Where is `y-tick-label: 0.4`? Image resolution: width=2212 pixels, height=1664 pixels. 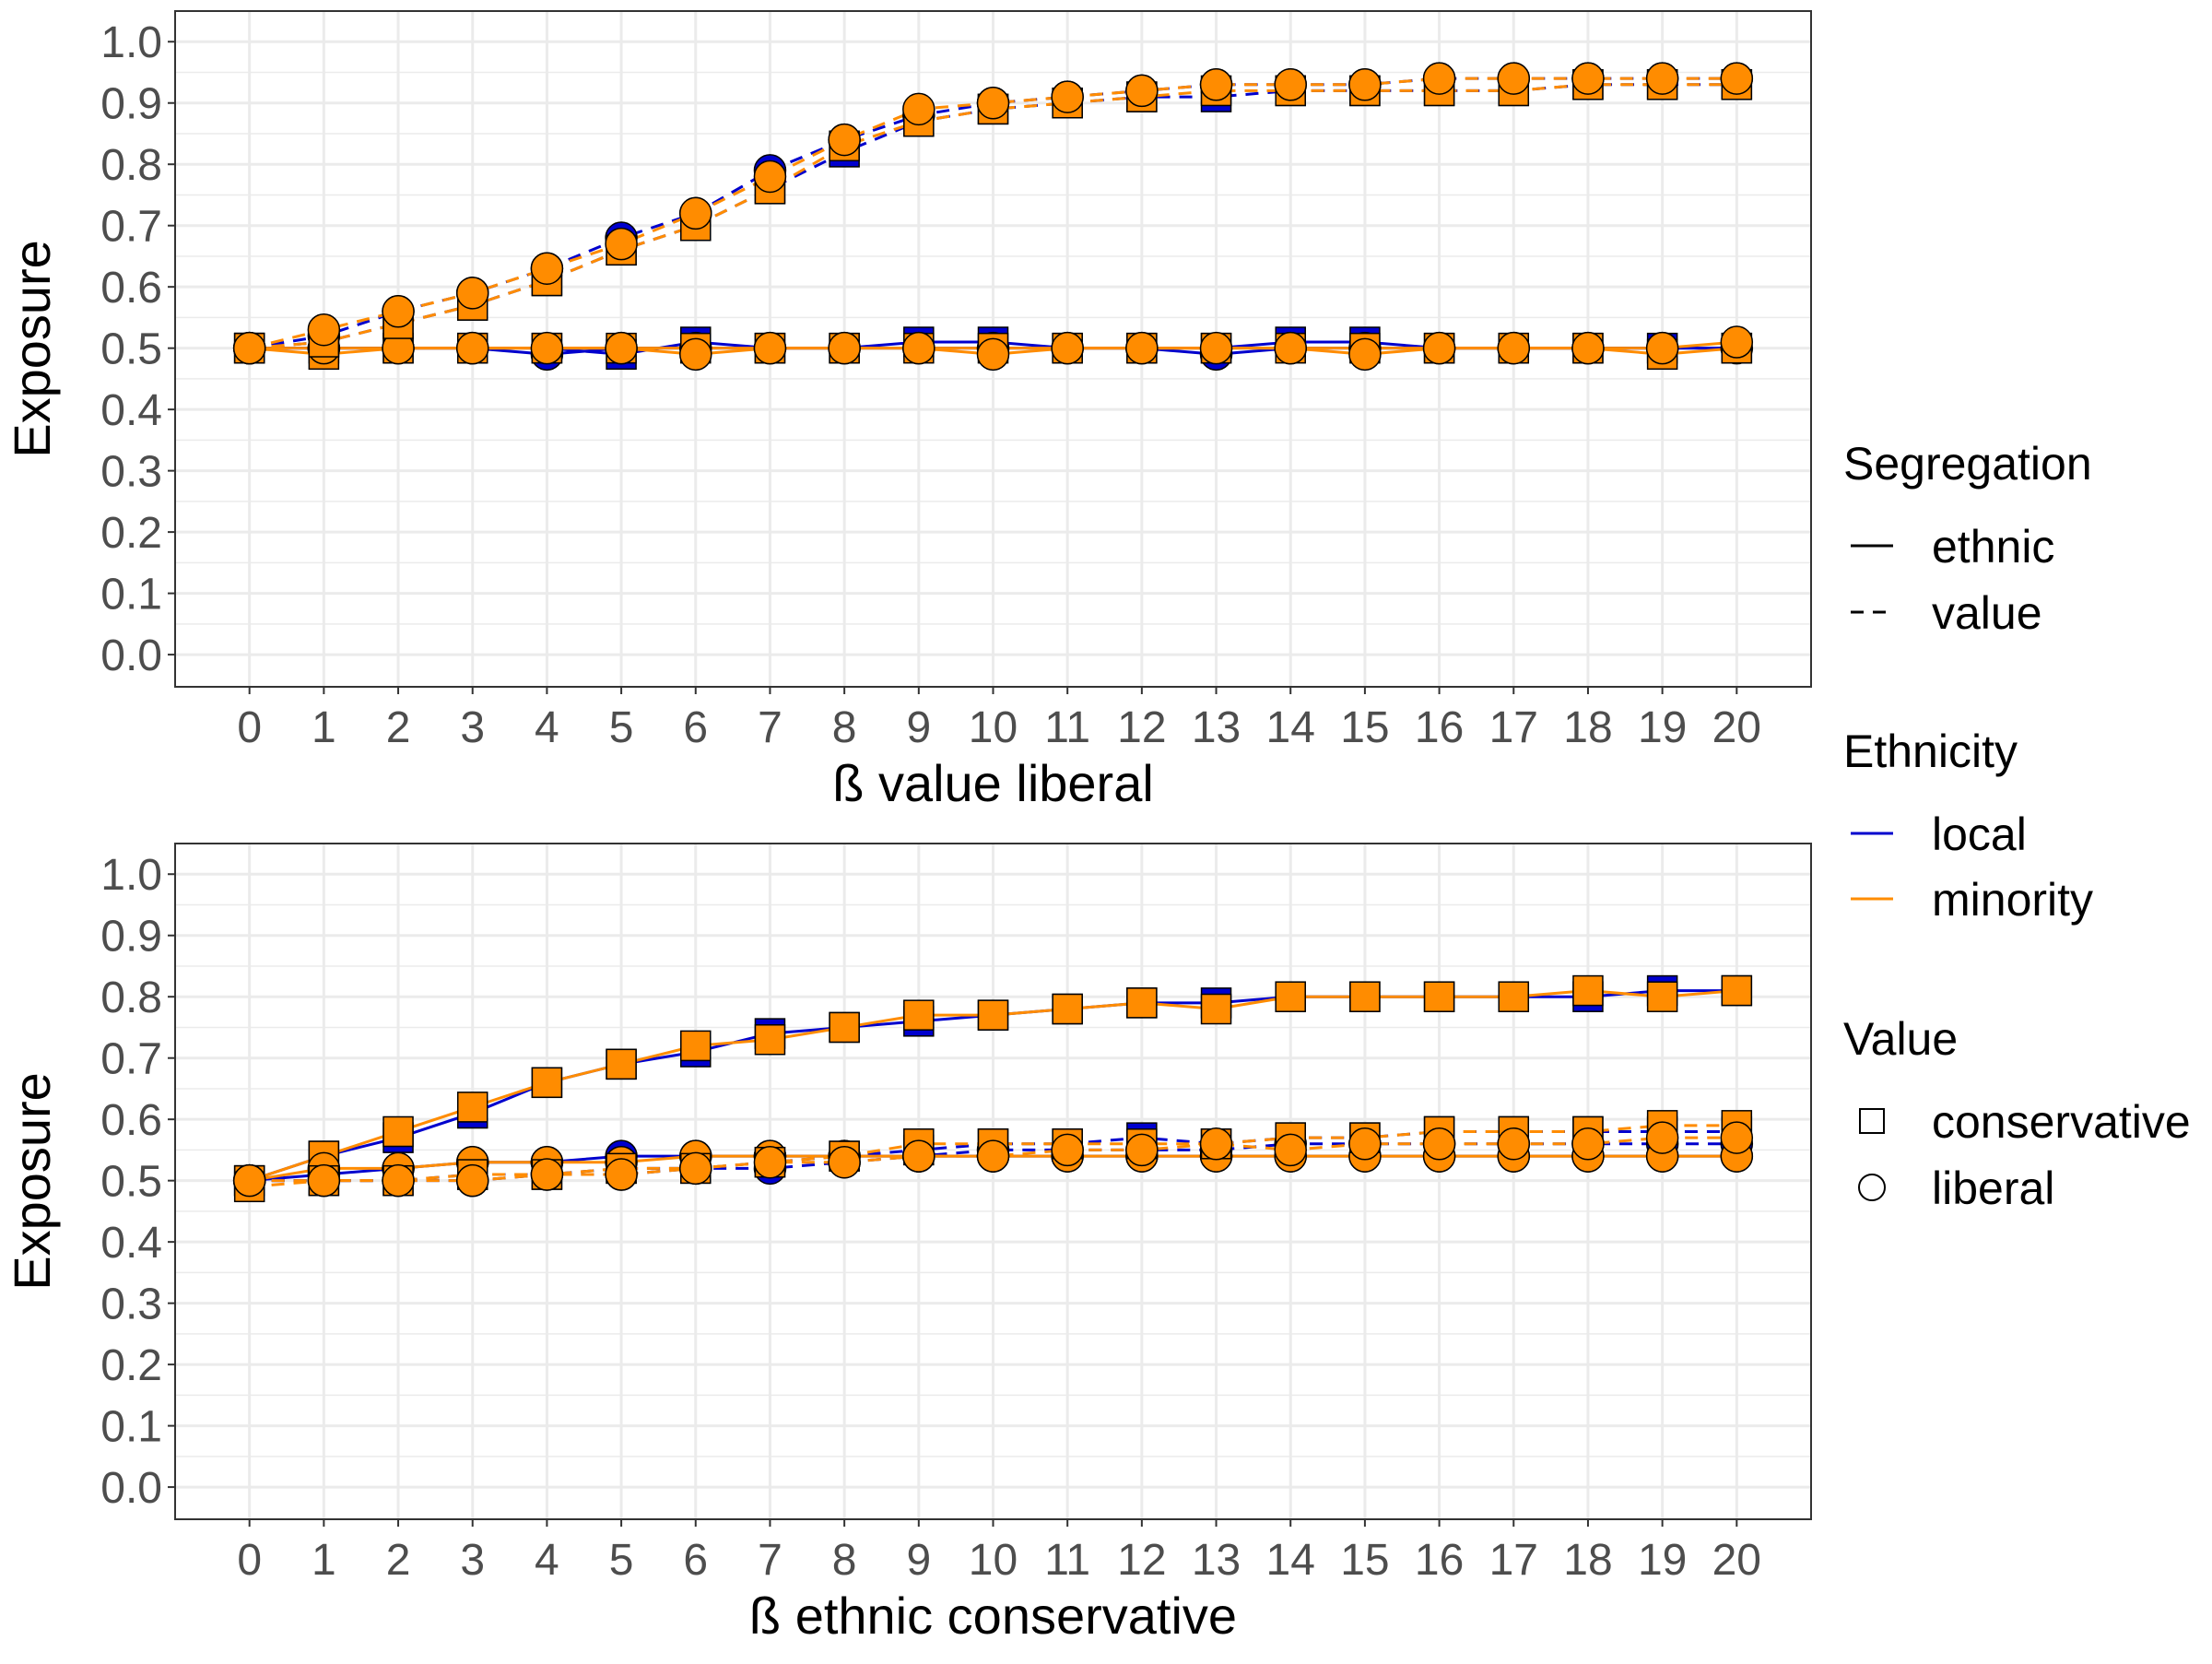 y-tick-label: 0.4 is located at coordinates (131, 410).